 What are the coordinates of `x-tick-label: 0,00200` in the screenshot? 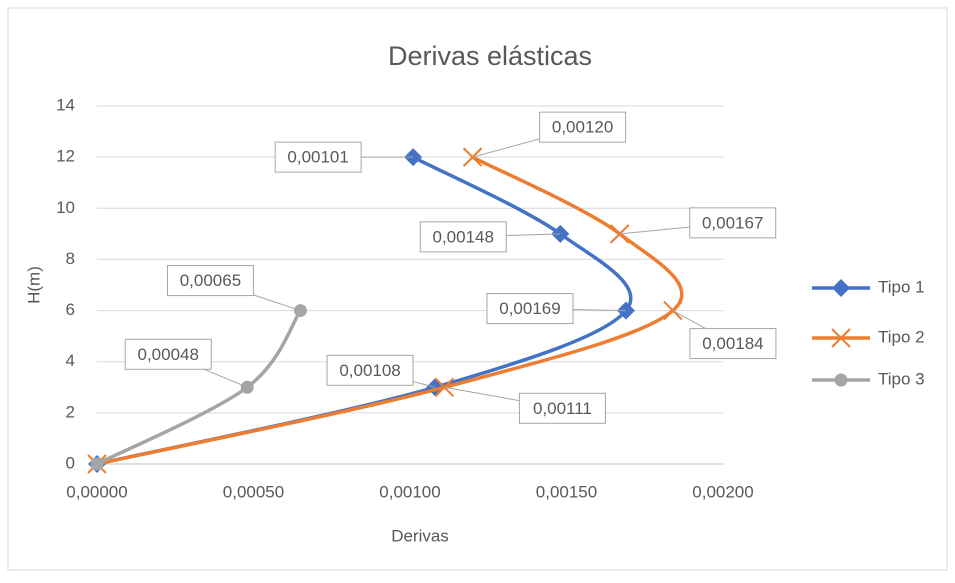 It's located at (722, 491).